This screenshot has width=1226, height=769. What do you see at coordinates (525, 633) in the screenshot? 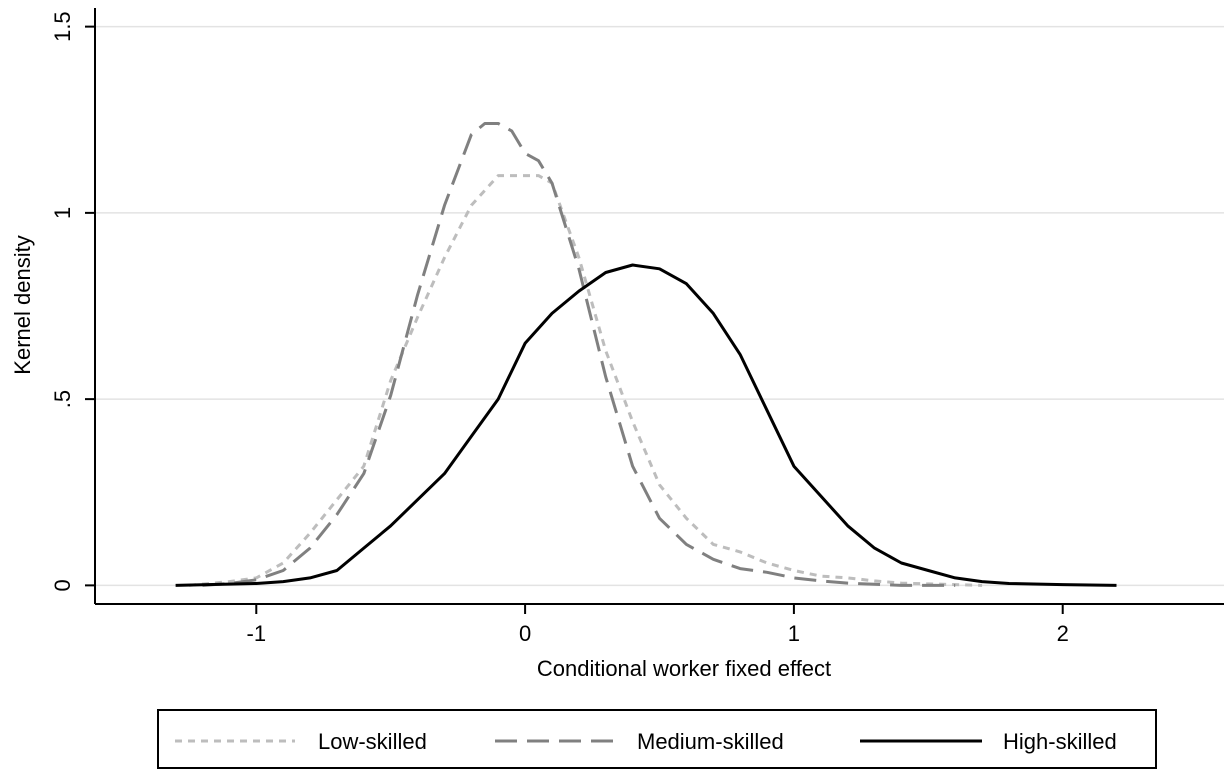
I see `x-tick-label: 0` at bounding box center [525, 633].